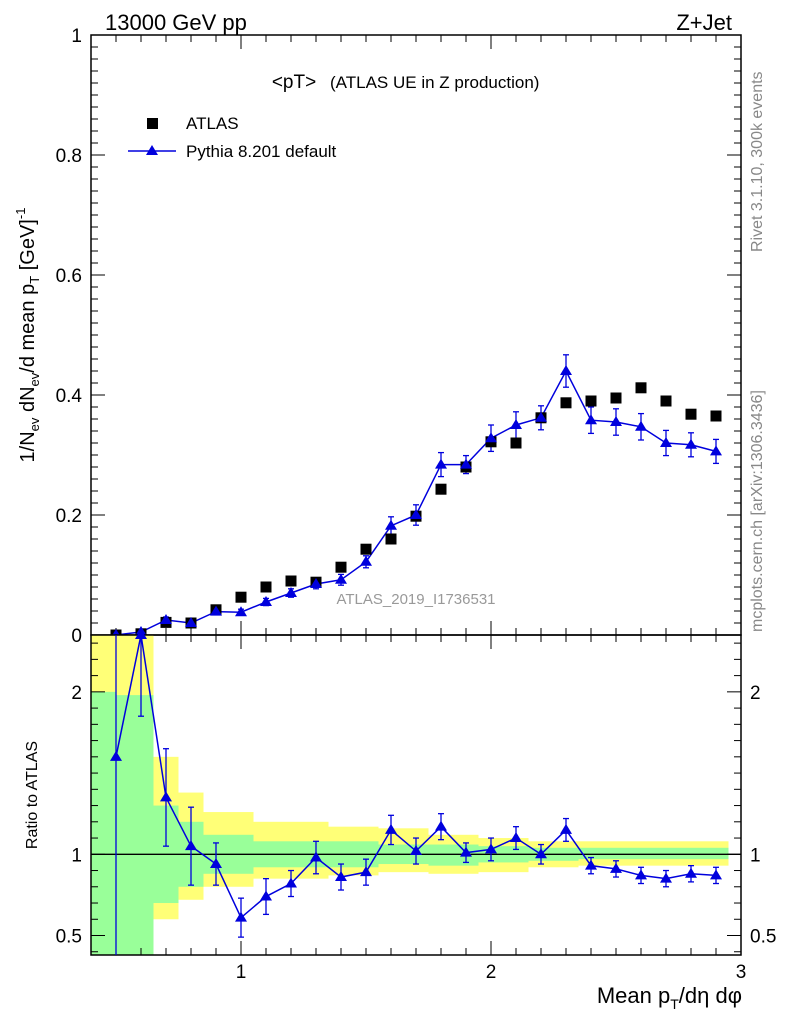  I want to click on ratio-y-tick-label-right: 0.5, so click(763, 937).